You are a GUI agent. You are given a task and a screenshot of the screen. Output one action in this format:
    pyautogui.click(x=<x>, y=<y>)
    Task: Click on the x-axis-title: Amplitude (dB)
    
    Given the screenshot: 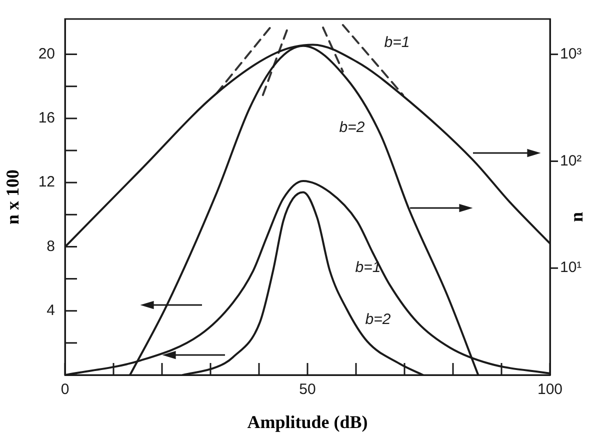 What is the action you would take?
    pyautogui.click(x=307, y=422)
    